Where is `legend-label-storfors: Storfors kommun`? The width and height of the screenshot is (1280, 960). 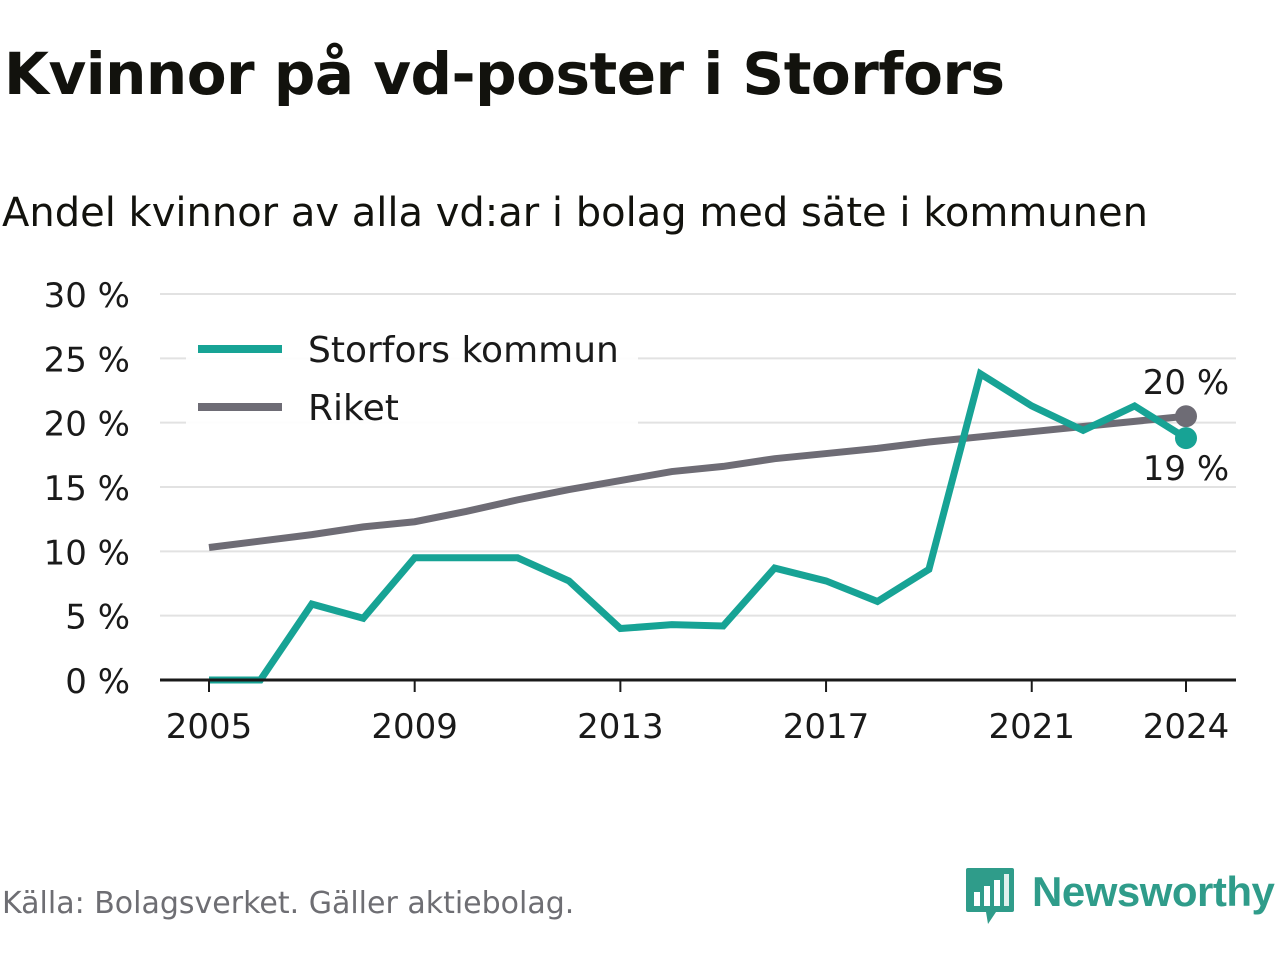
legend-label-storfors: Storfors kommun is located at coordinates (463, 350).